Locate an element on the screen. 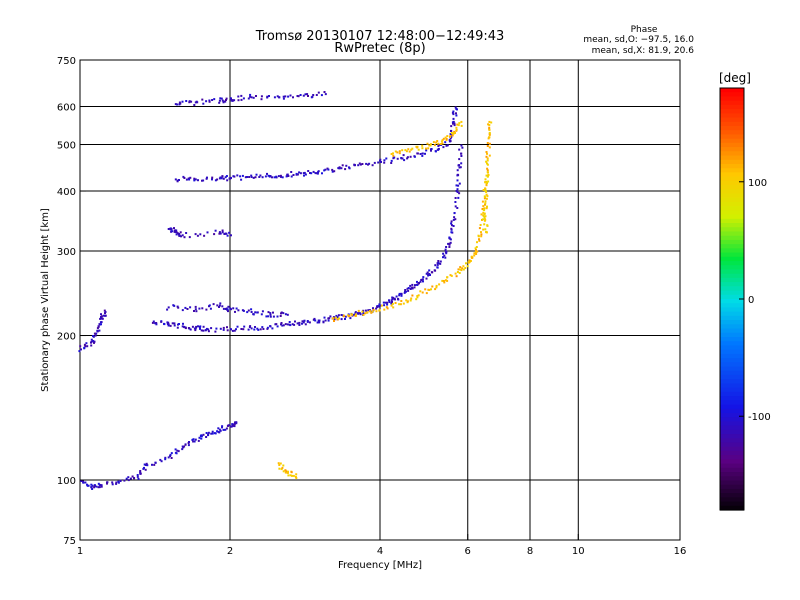 The image size is (800, 600). chart-subtitle: RwPretec (8p) is located at coordinates (379, 48).